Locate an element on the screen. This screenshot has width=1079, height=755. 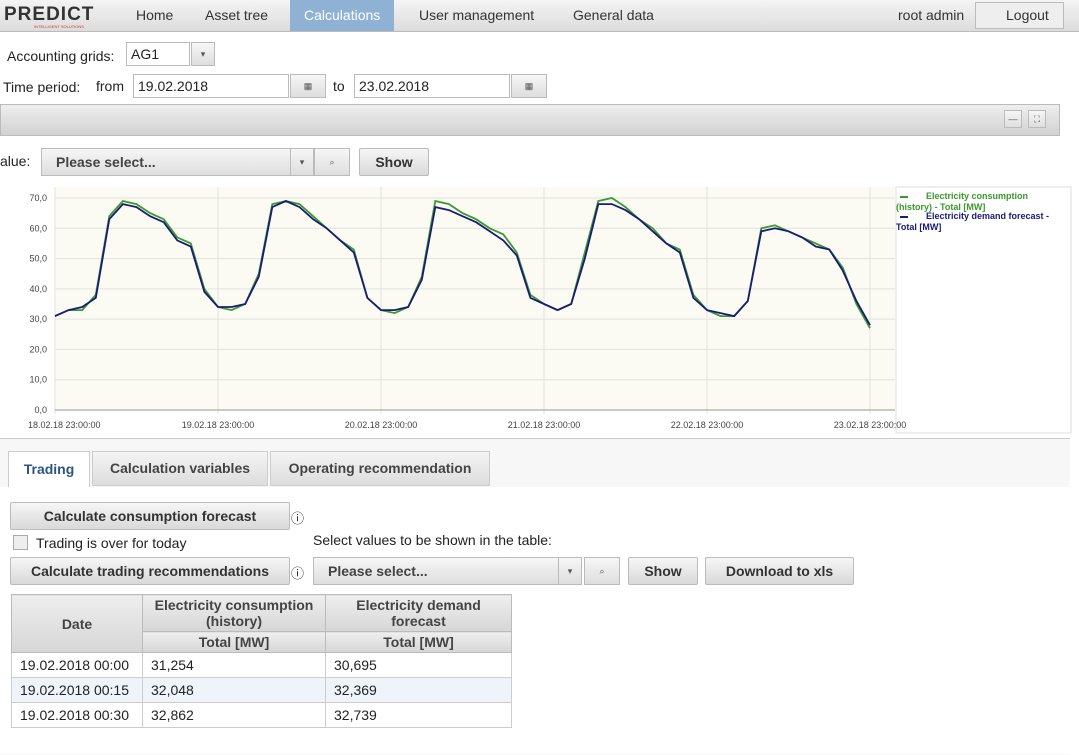
table-cell: 19.02.2018 00:30 is located at coordinates (77, 715).